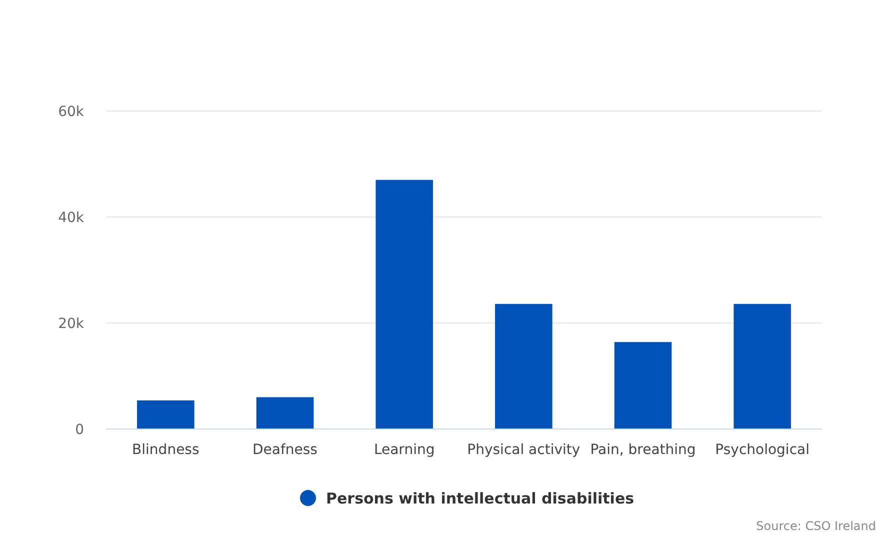 The width and height of the screenshot is (880, 540). I want to click on x-tick-label: Pain, breathing, so click(643, 450).